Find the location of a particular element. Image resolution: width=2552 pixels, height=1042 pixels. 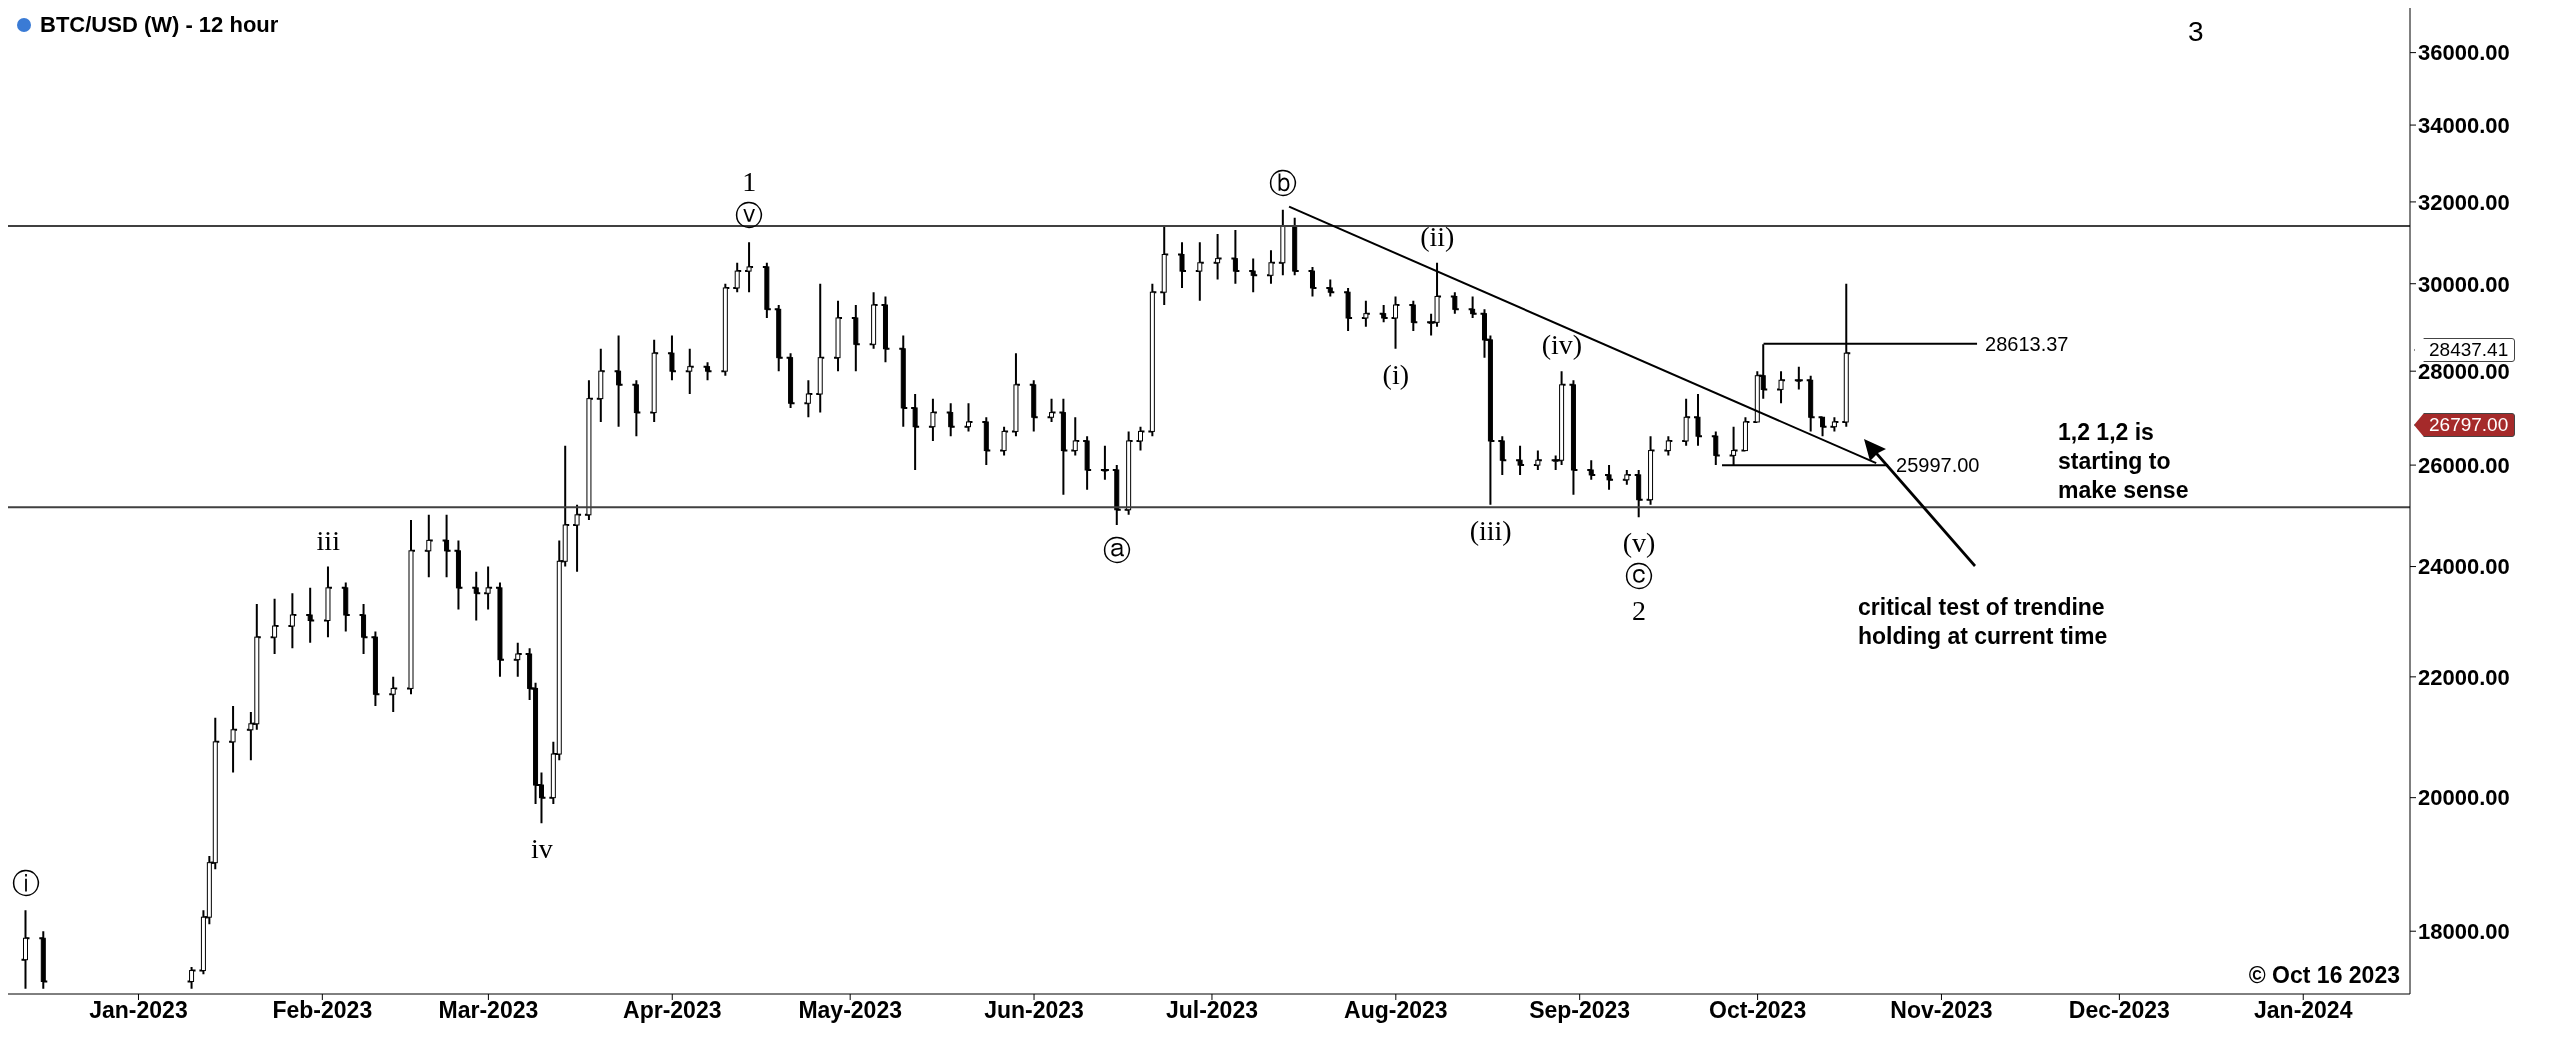

annotation: 1,2 1,2 is starting to make sense is located at coordinates (2124, 461).